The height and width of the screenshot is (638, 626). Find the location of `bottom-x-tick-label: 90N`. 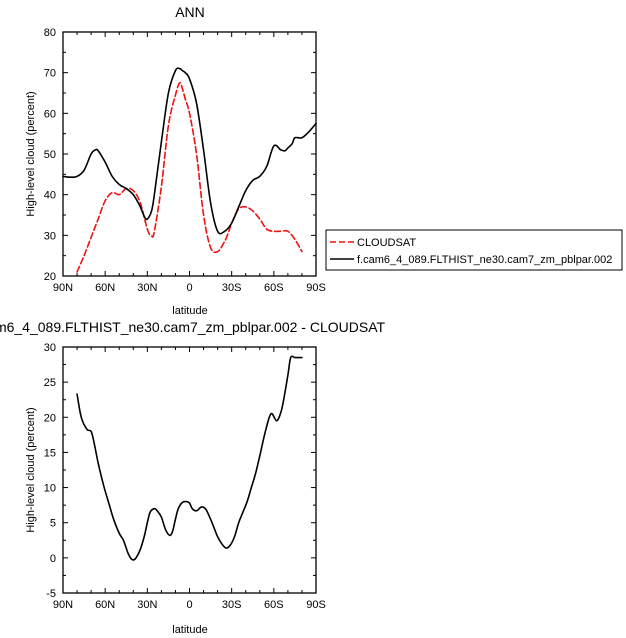

bottom-x-tick-label: 90N is located at coordinates (63, 605).